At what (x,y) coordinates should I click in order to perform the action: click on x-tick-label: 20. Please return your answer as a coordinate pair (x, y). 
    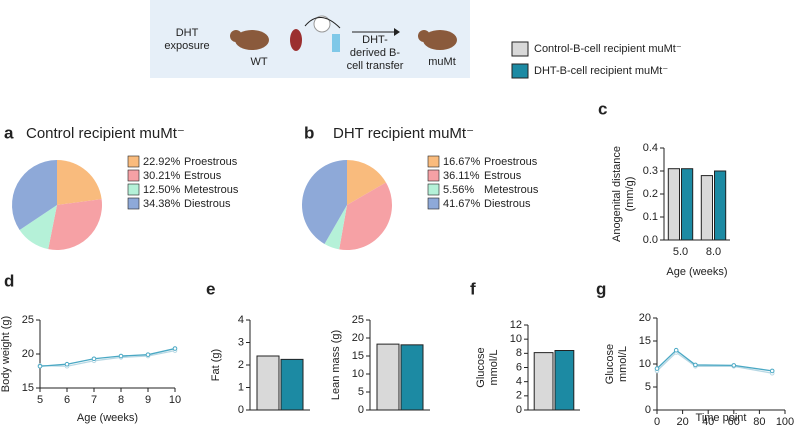
    Looking at the image, I should click on (682, 422).